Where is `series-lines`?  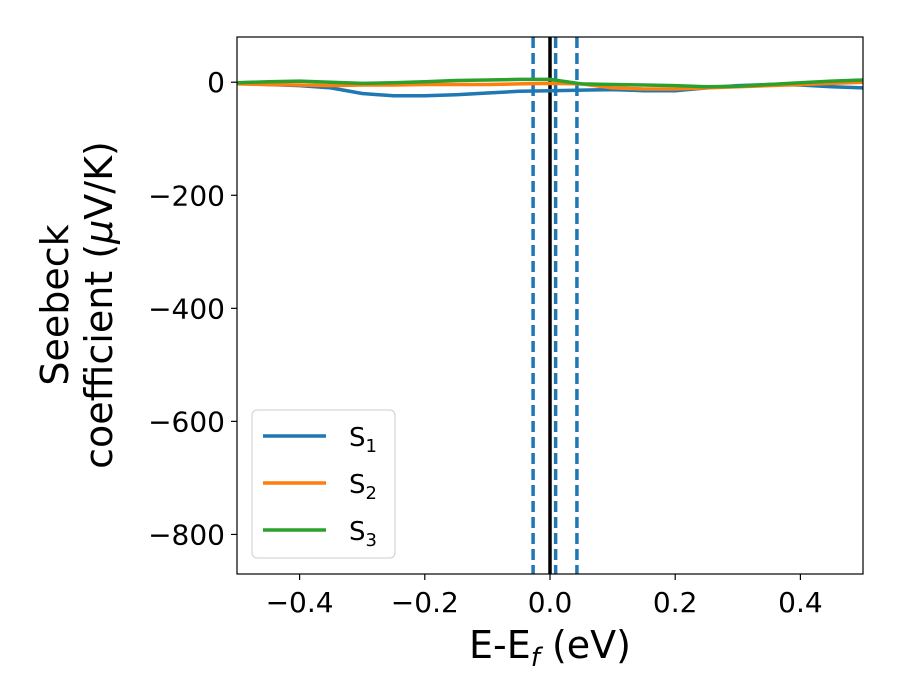 series-lines is located at coordinates (550, 87).